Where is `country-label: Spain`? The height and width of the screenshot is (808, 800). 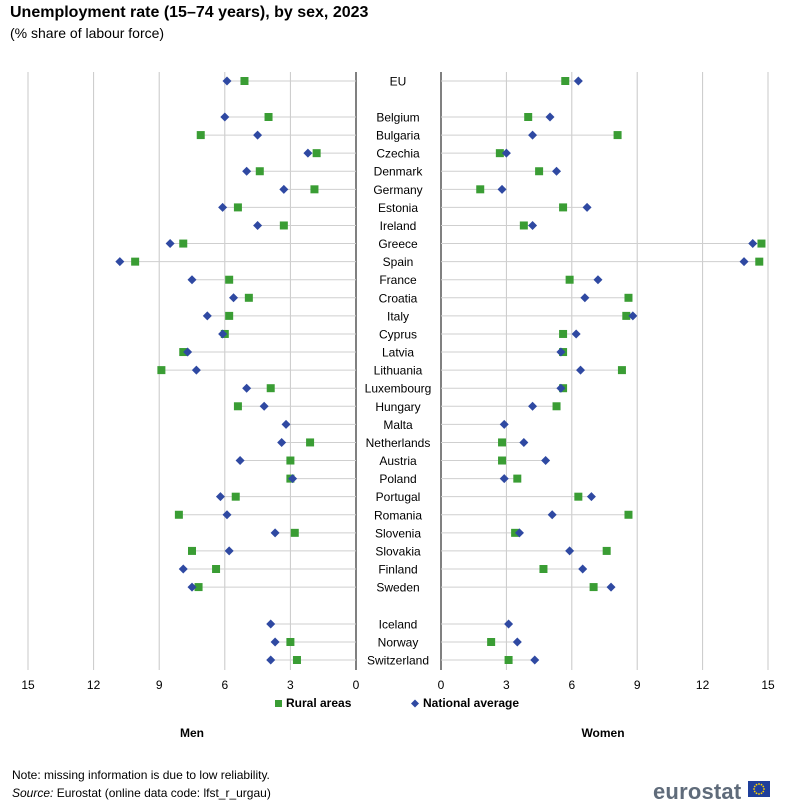
country-label: Spain is located at coordinates (398, 262).